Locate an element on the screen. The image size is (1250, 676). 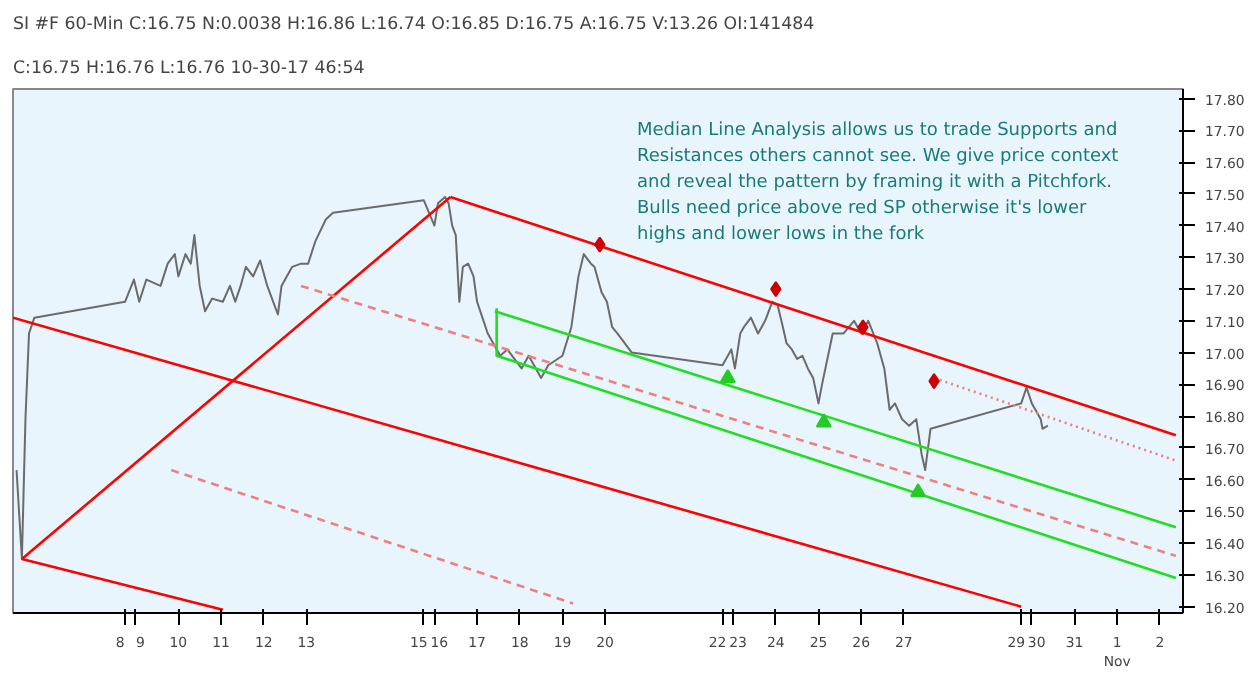
annotation: Median Line Analysis allows us to trade Supports and Resistances others cannot see. We give price context and reveal the pattern by framing it with a Pitchfork. Bulls need price above red SP otherwise it's lower highs and lower lows in the fork is located at coordinates (878, 183).